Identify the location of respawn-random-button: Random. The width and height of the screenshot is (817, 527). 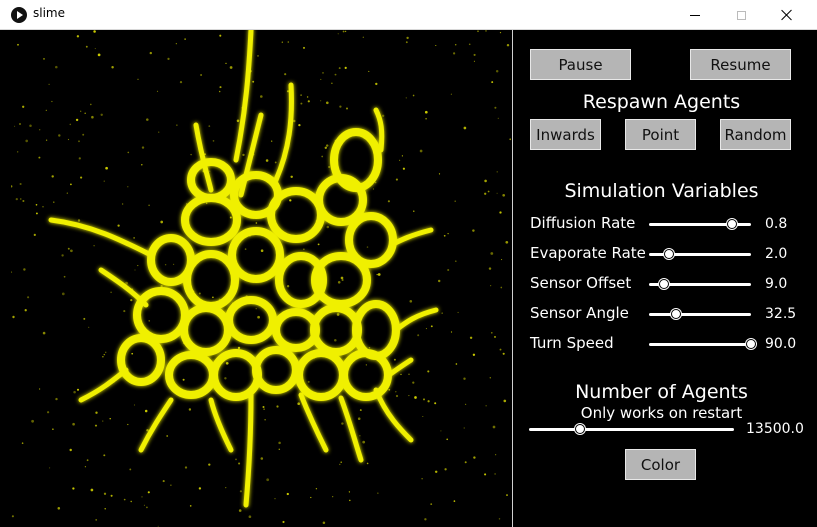
(755, 134).